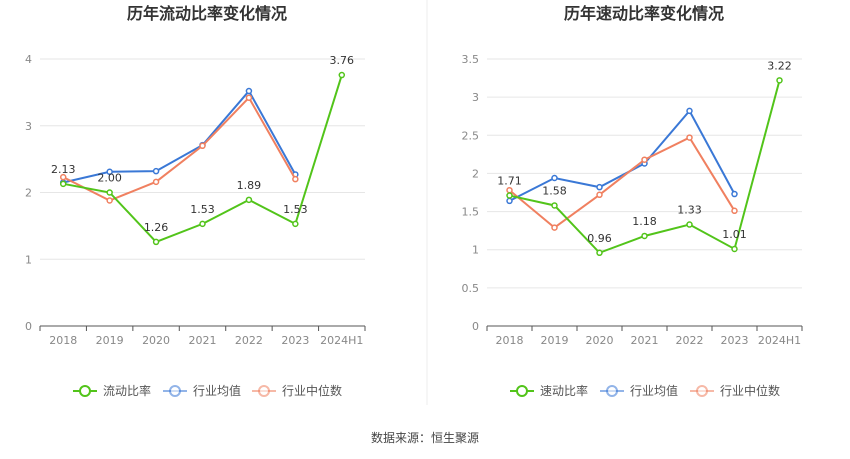 The width and height of the screenshot is (850, 459). Describe the element at coordinates (779, 65) in the screenshot. I see `data-label: 3.22` at that location.